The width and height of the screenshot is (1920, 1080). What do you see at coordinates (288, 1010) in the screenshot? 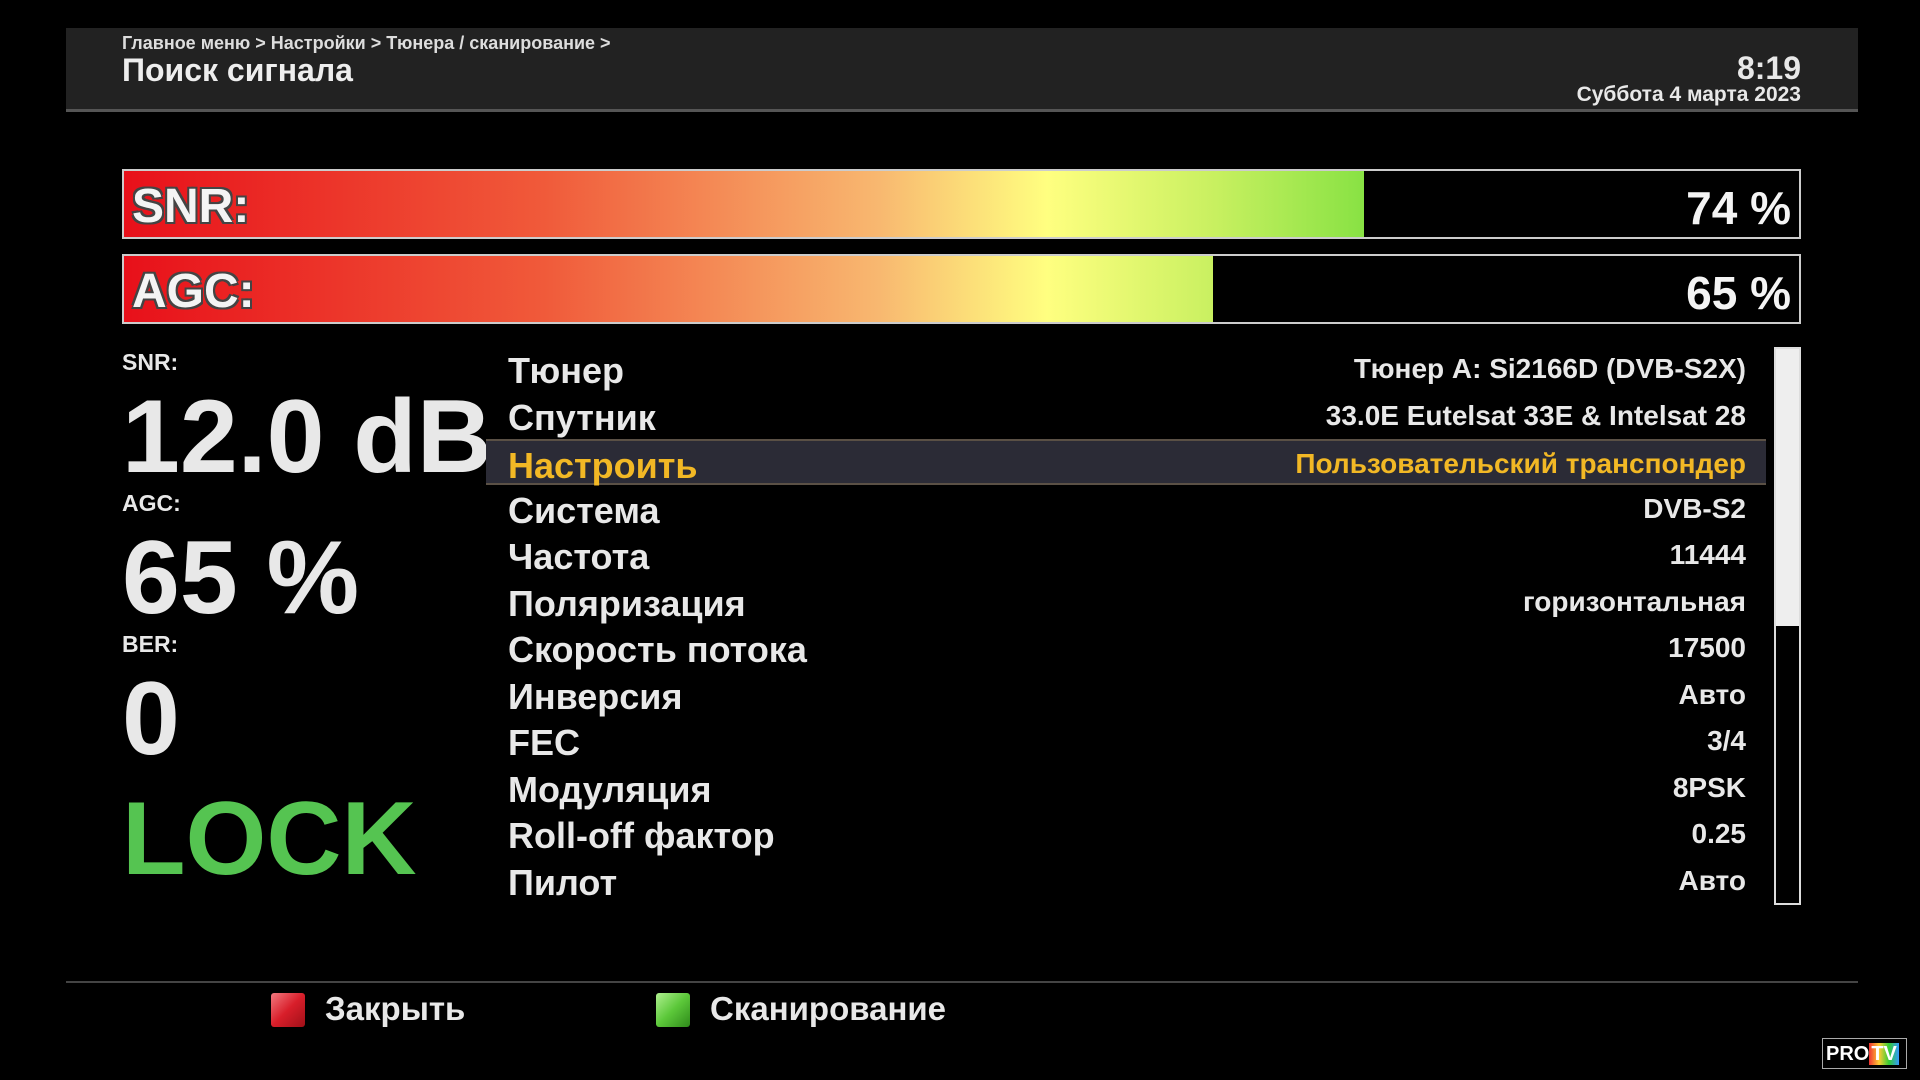
I see `red-key-icon` at bounding box center [288, 1010].